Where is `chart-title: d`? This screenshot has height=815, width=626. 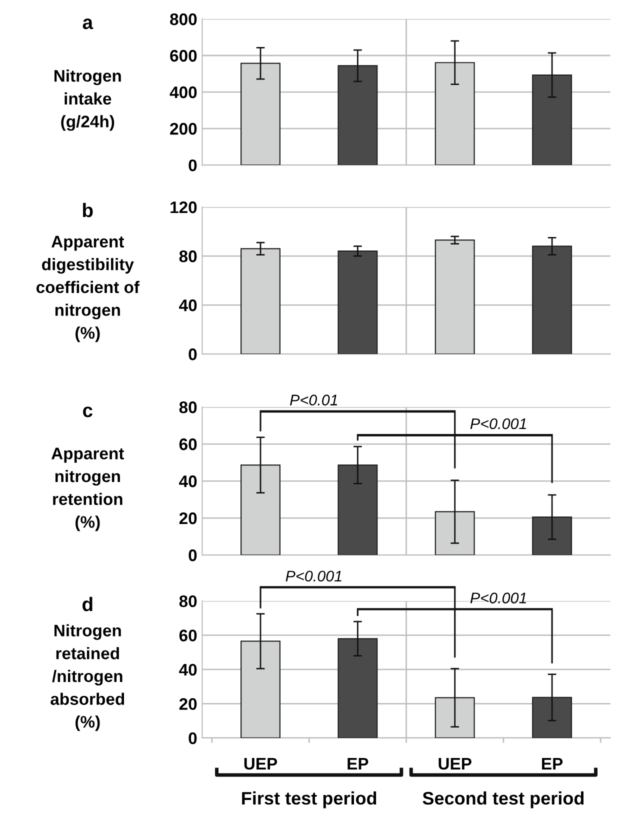 chart-title: d is located at coordinates (87, 604).